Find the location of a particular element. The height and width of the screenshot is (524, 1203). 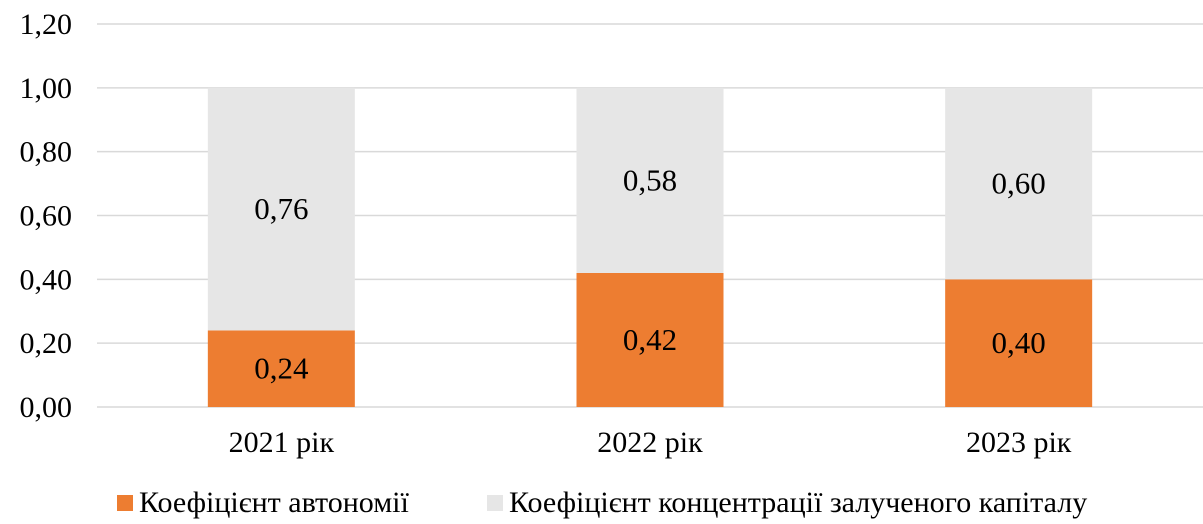

x-category-label: 2023 рік is located at coordinates (1019, 442).